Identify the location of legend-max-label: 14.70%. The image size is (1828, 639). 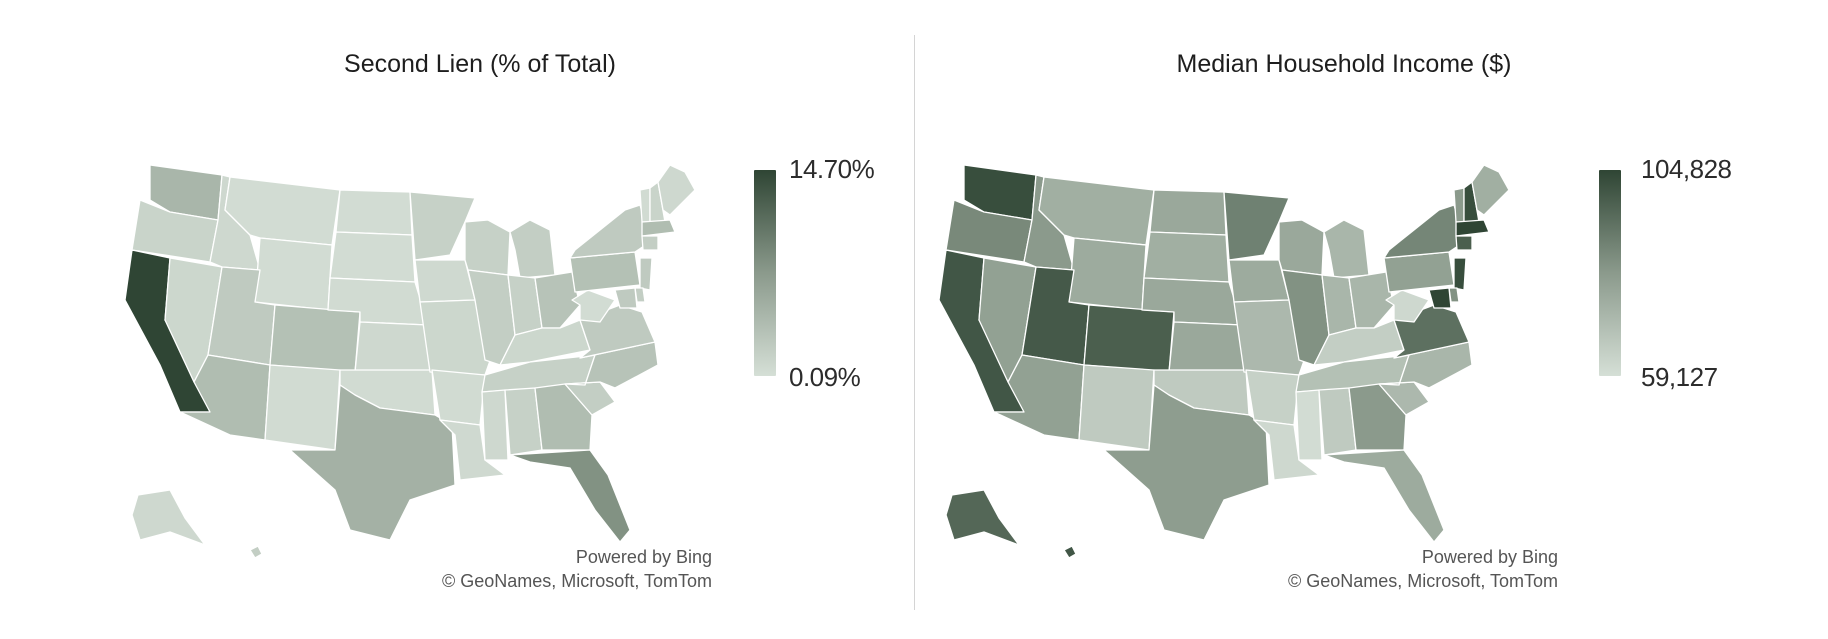
(832, 169).